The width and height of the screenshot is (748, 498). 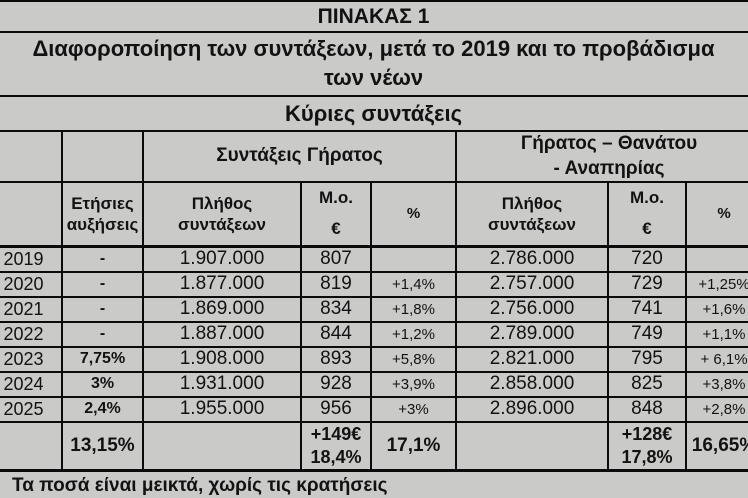 I want to click on count-survivor-cell: 2.756.000, so click(x=532, y=309).